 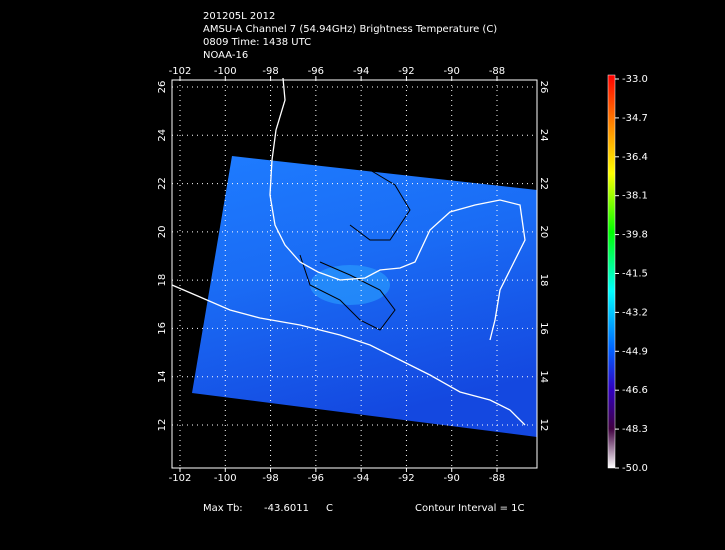 I want to click on colorbar-label: -43.2, so click(x=635, y=312).